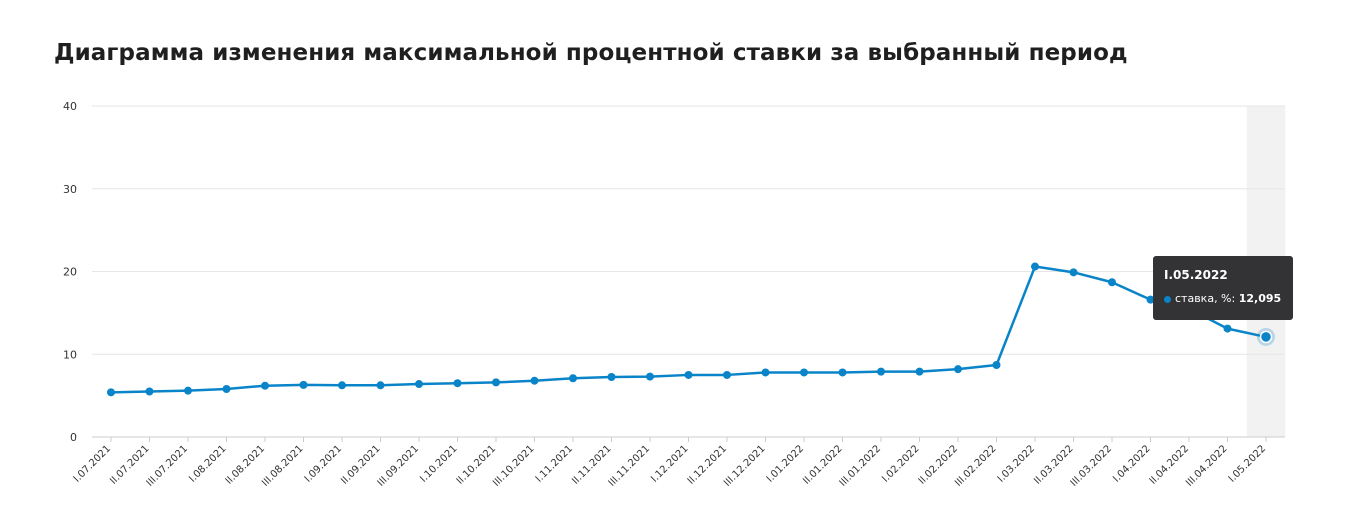 The height and width of the screenshot is (516, 1349). Describe the element at coordinates (514, 466) in the screenshot. I see `x-tick-label: III.10.2021` at that location.